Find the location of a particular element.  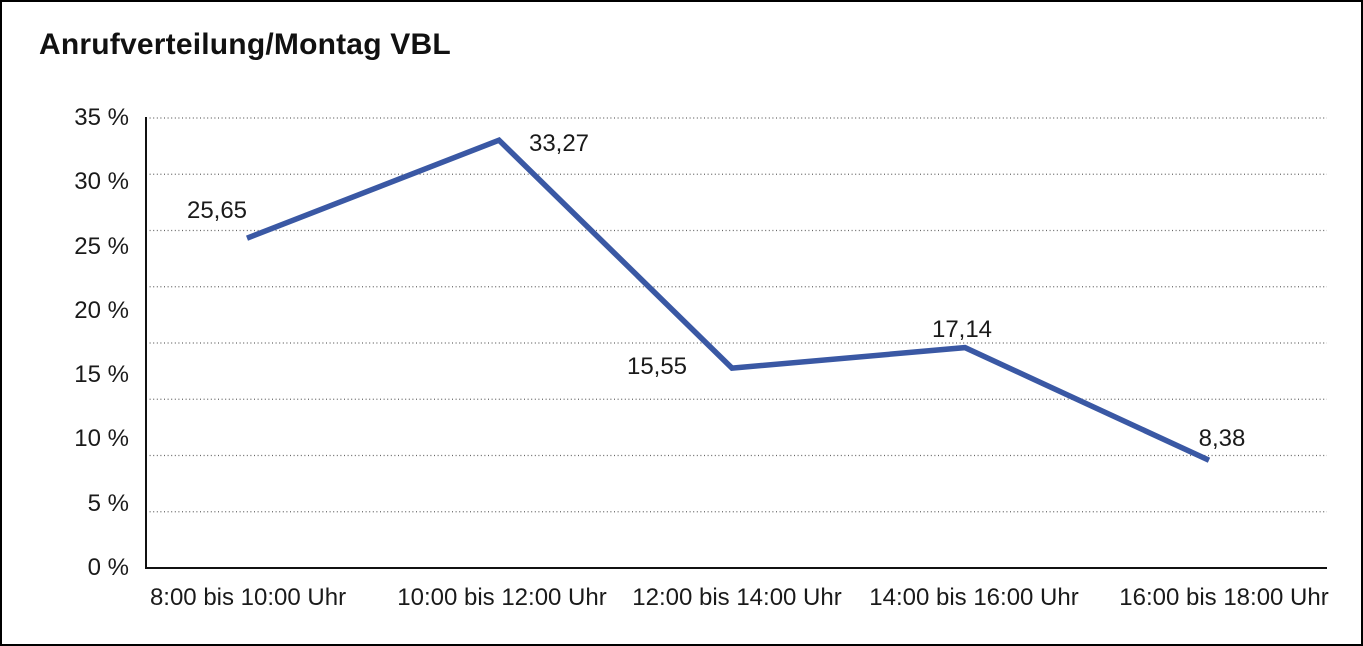

y-tick-label: 30 % is located at coordinates (101, 182).